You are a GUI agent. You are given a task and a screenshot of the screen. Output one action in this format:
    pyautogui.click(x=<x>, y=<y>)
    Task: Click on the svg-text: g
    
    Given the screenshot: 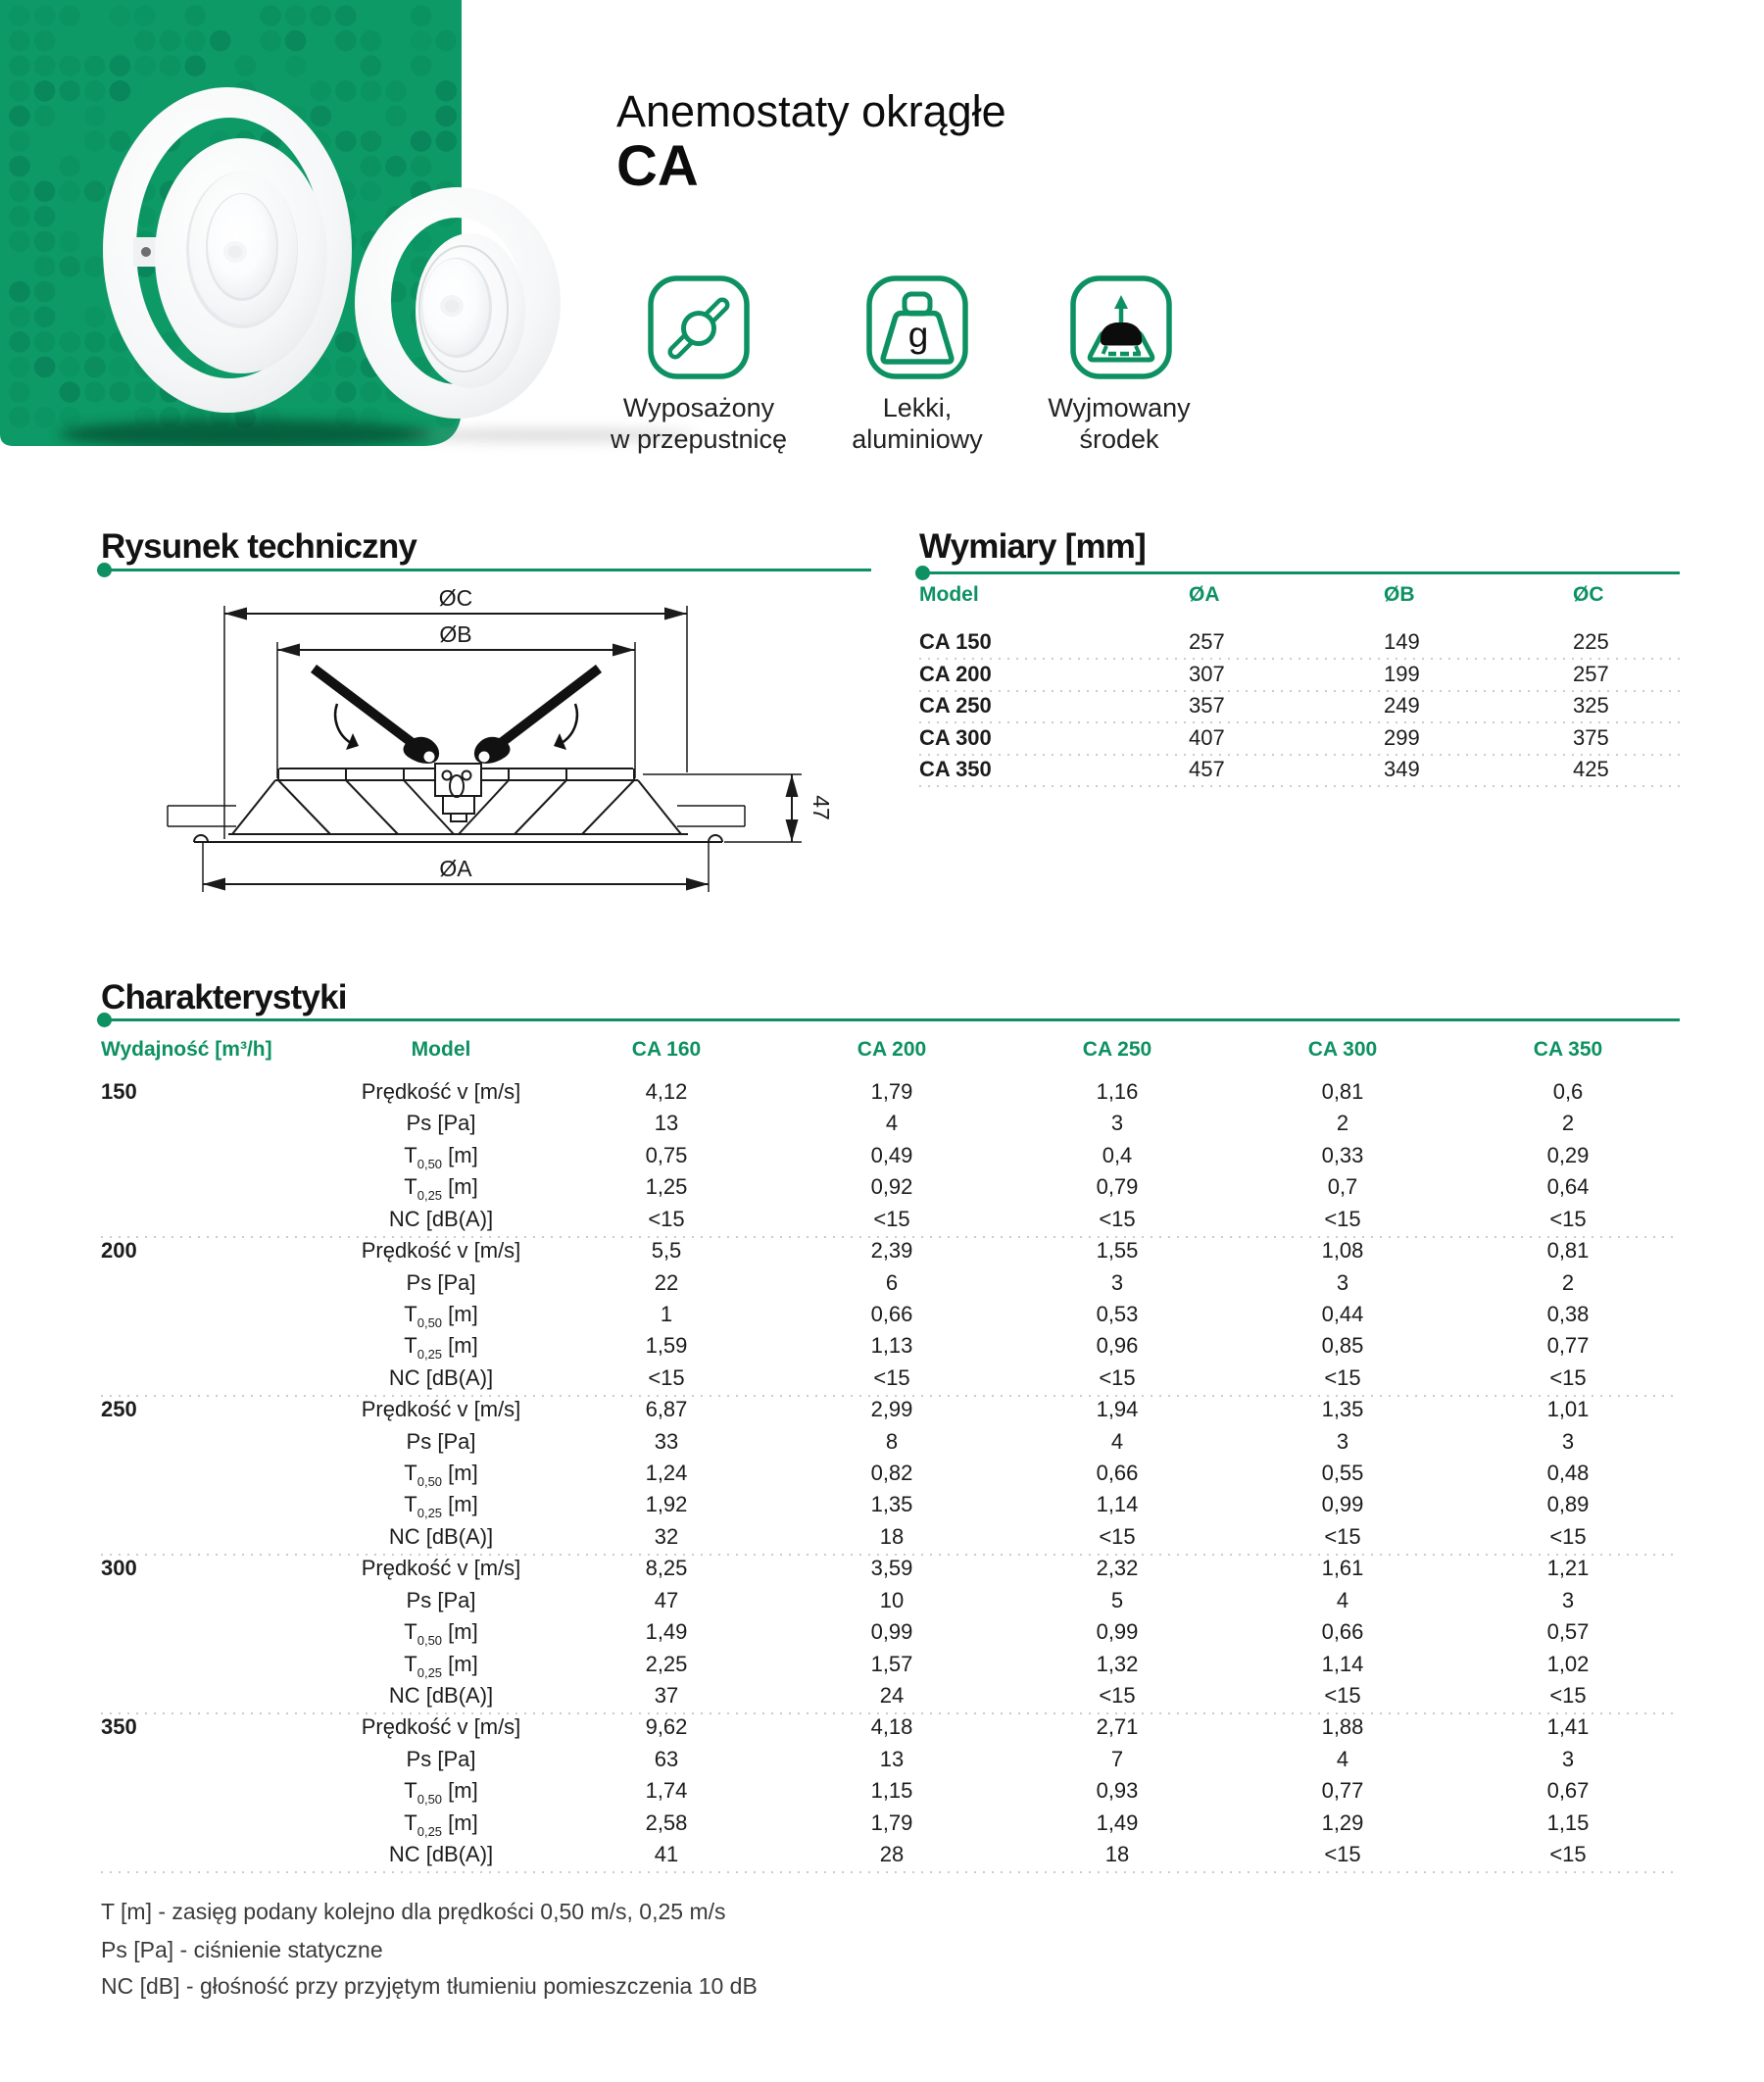 What is the action you would take?
    pyautogui.click(x=918, y=335)
    